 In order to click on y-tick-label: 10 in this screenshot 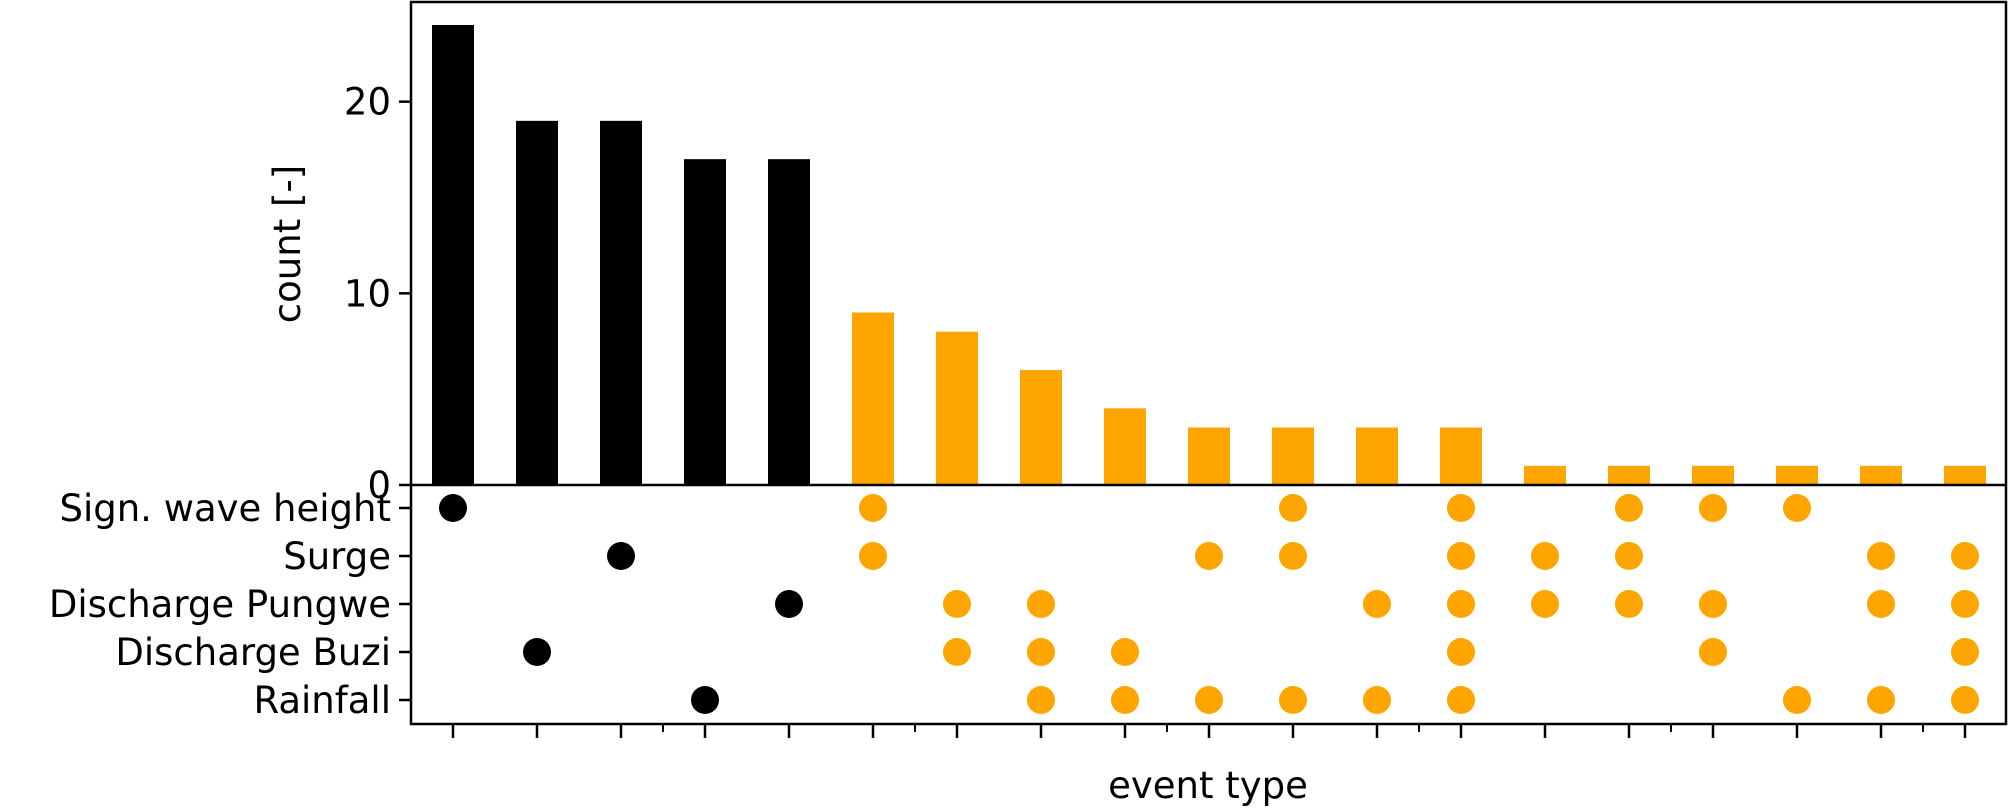, I will do `click(367, 293)`.